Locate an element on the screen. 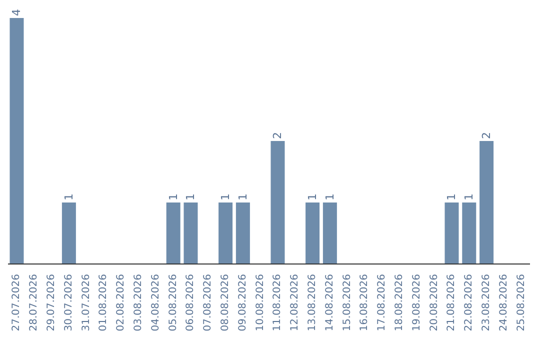 The height and width of the screenshot is (340, 540). x-tick-label: 13.08.2026 is located at coordinates (312, 303).